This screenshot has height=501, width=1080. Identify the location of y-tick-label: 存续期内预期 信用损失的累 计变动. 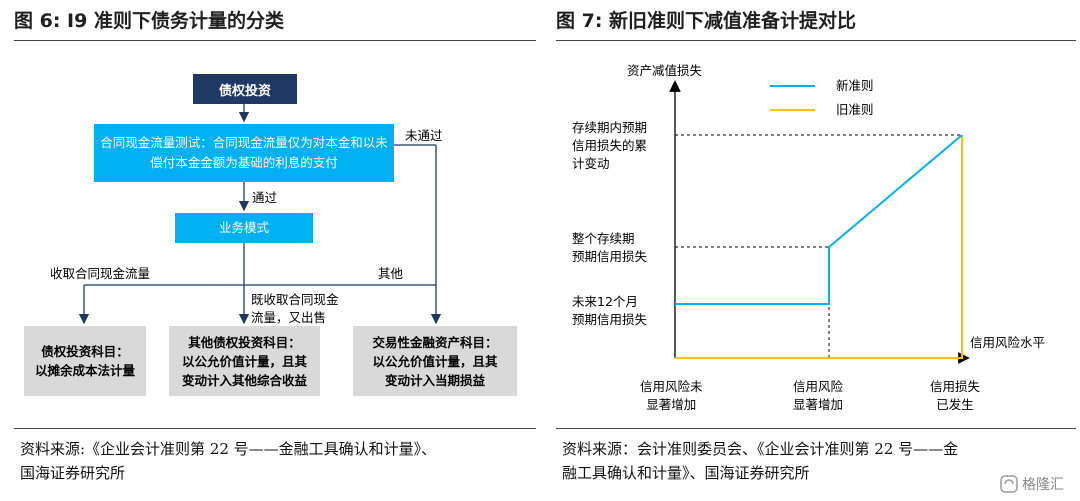
(610, 145).